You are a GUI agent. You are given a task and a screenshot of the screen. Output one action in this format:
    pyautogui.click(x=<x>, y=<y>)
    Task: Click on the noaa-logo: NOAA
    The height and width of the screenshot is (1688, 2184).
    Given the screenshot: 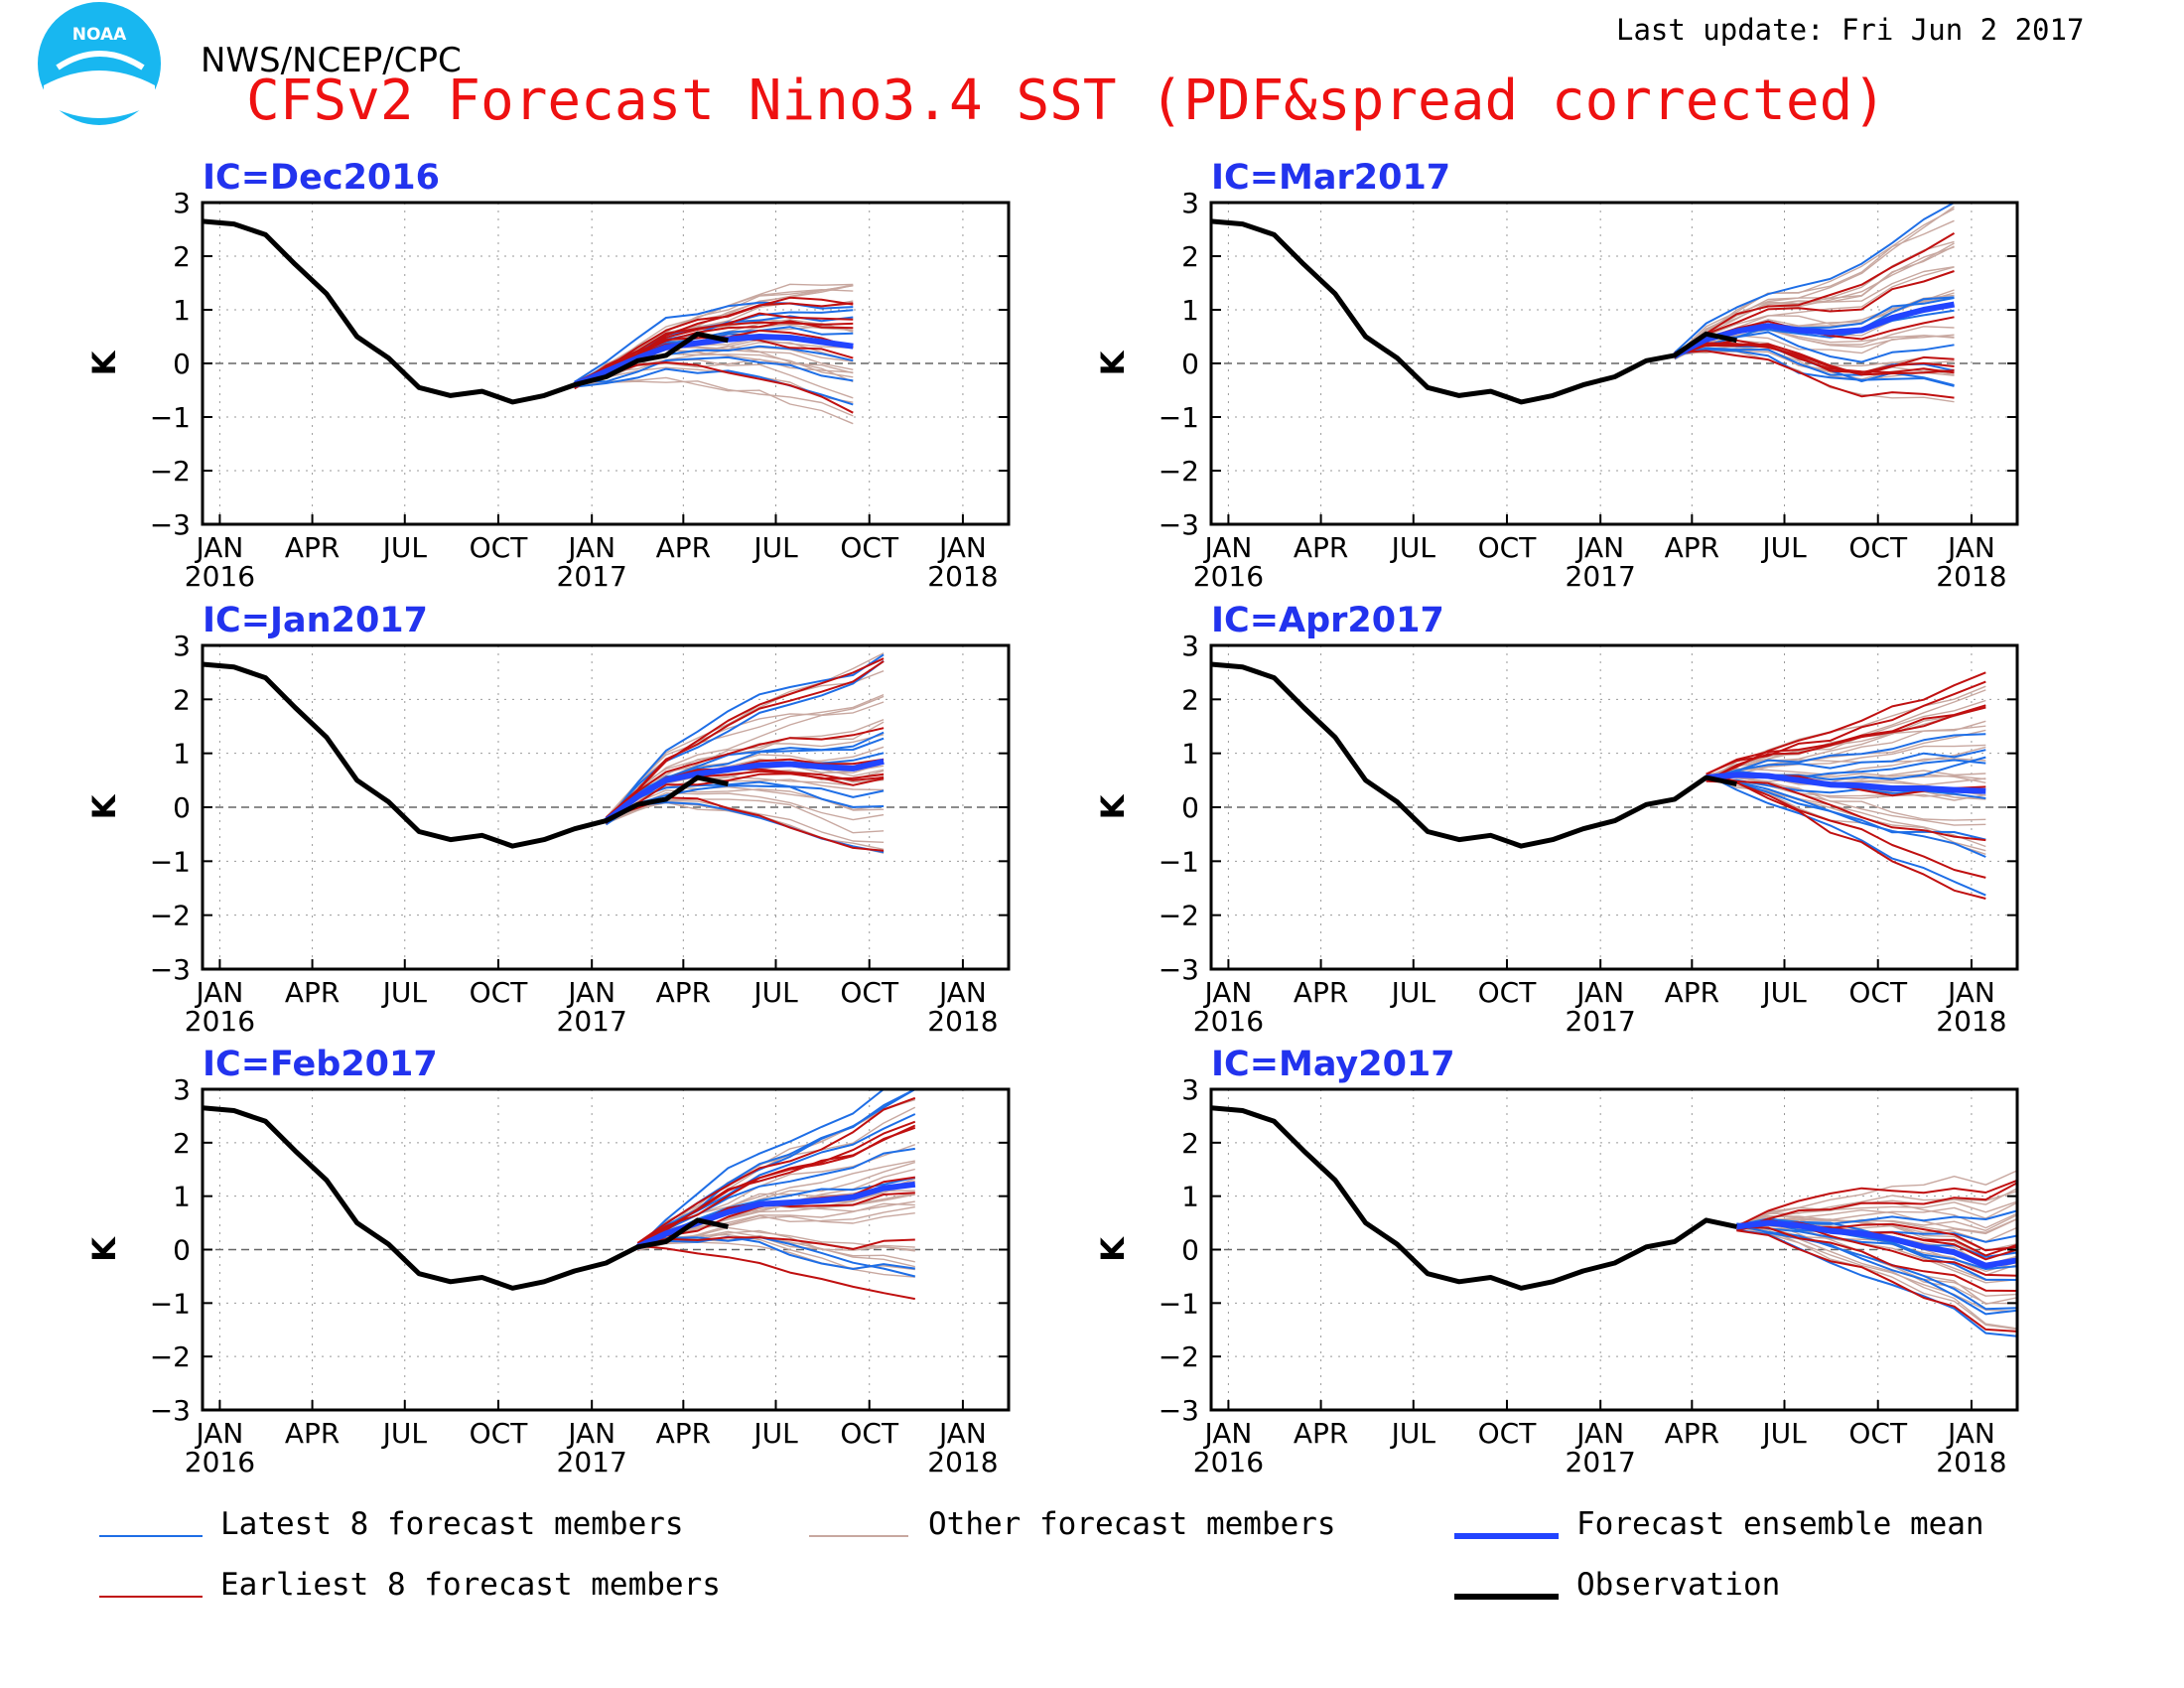 What is the action you would take?
    pyautogui.click(x=99, y=63)
    